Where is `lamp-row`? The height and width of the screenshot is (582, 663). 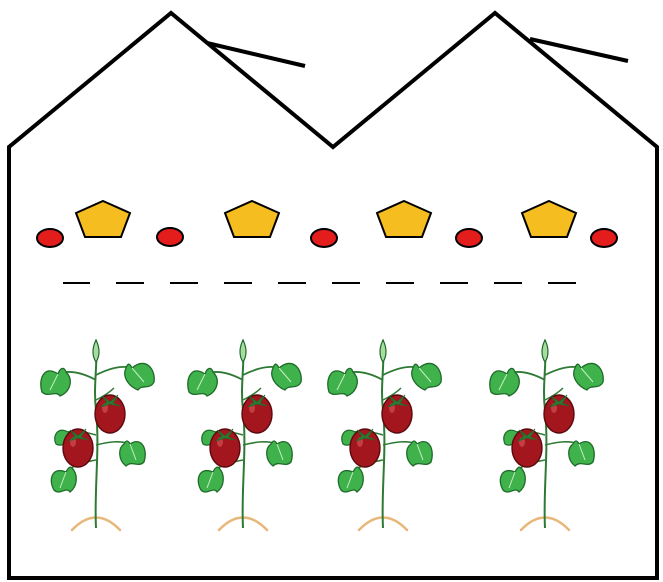
lamp-row is located at coordinates (326, 218).